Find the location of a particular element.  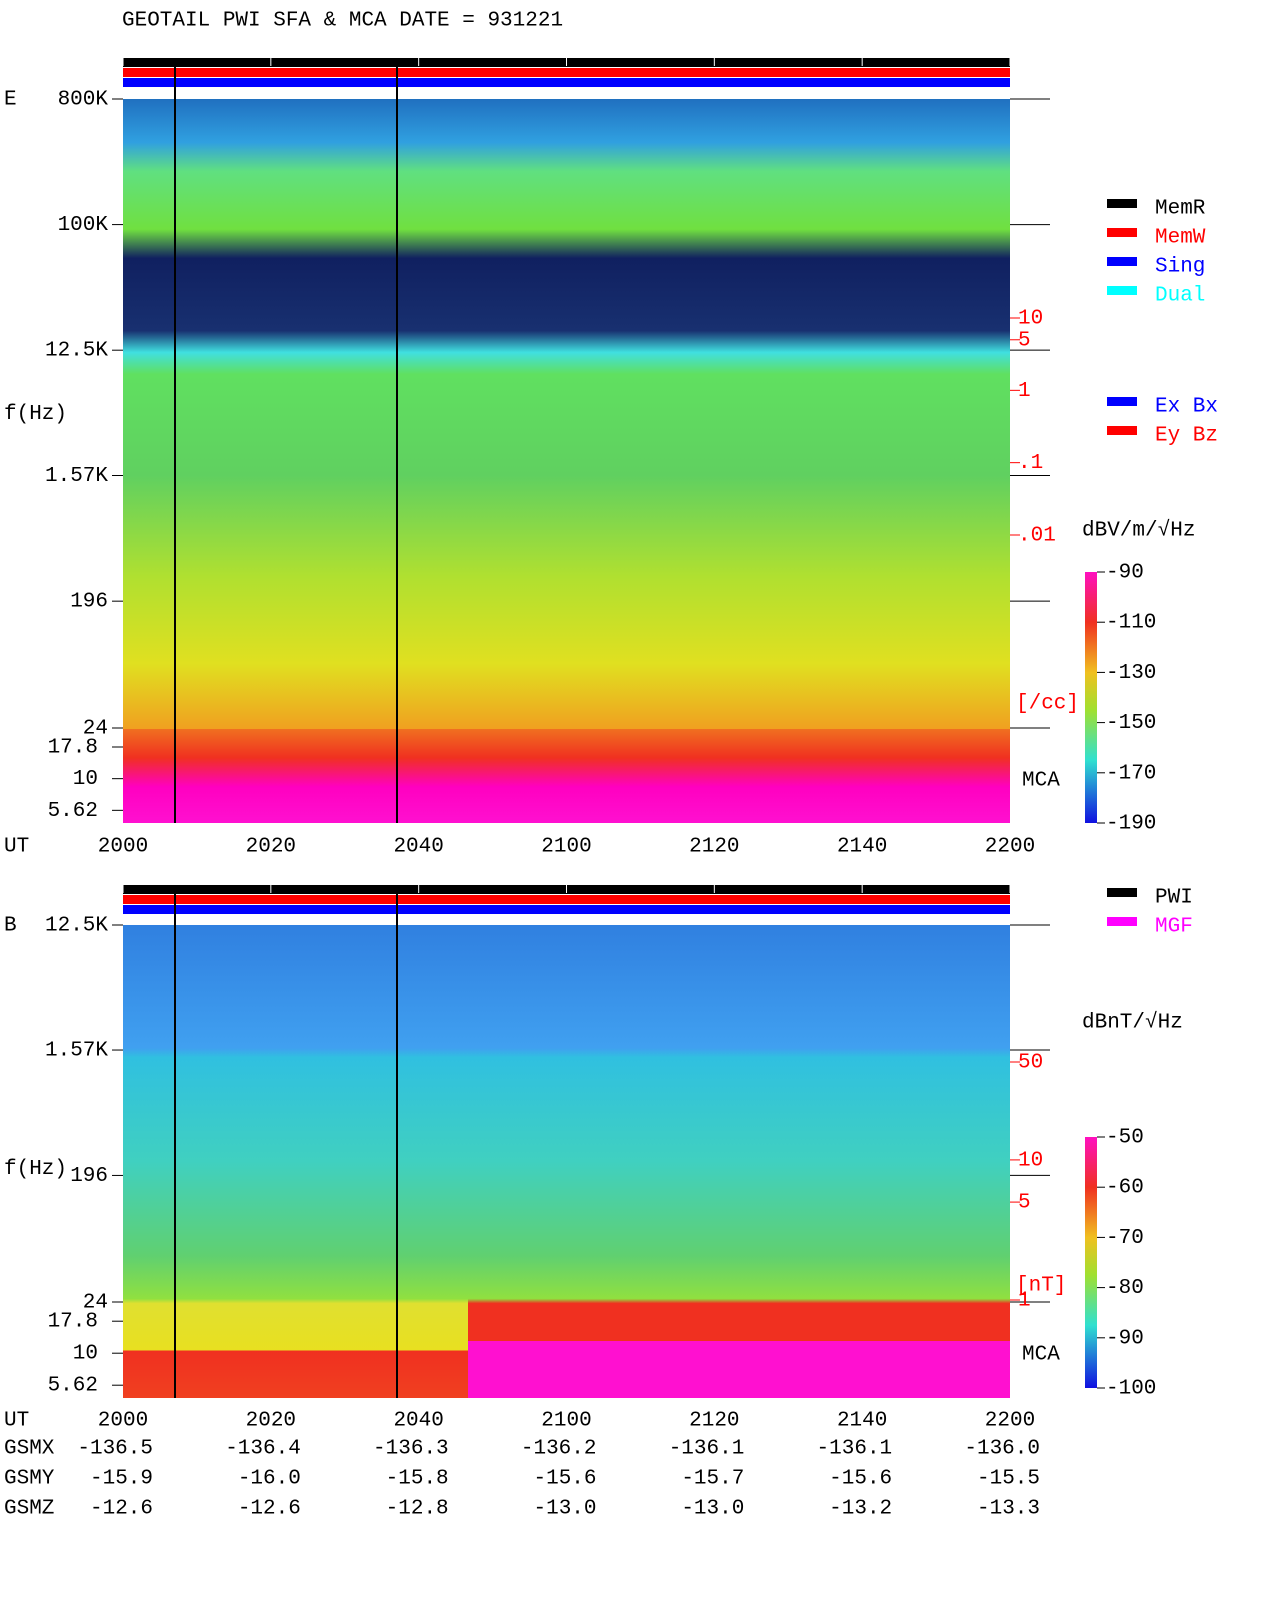

title: GEOTAIL PWI SFA & MCA DATE = 931221 is located at coordinates (342, 21).